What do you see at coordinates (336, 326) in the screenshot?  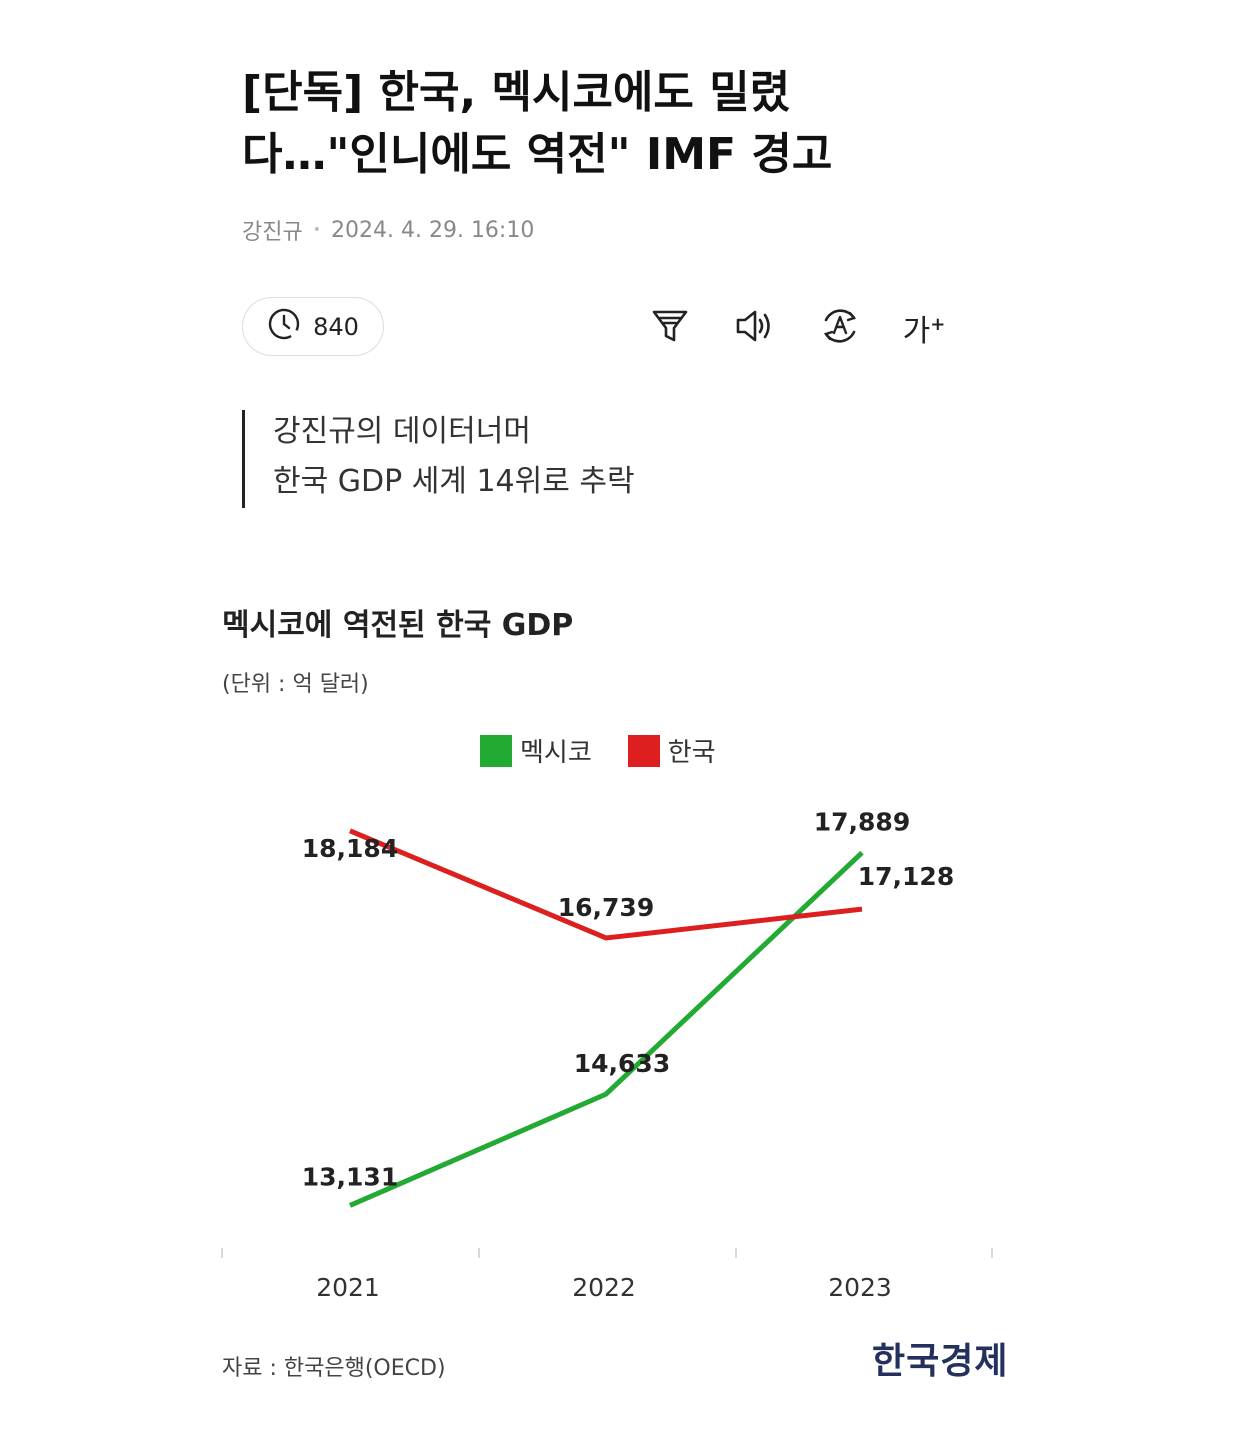 I see `view-count: 840` at bounding box center [336, 326].